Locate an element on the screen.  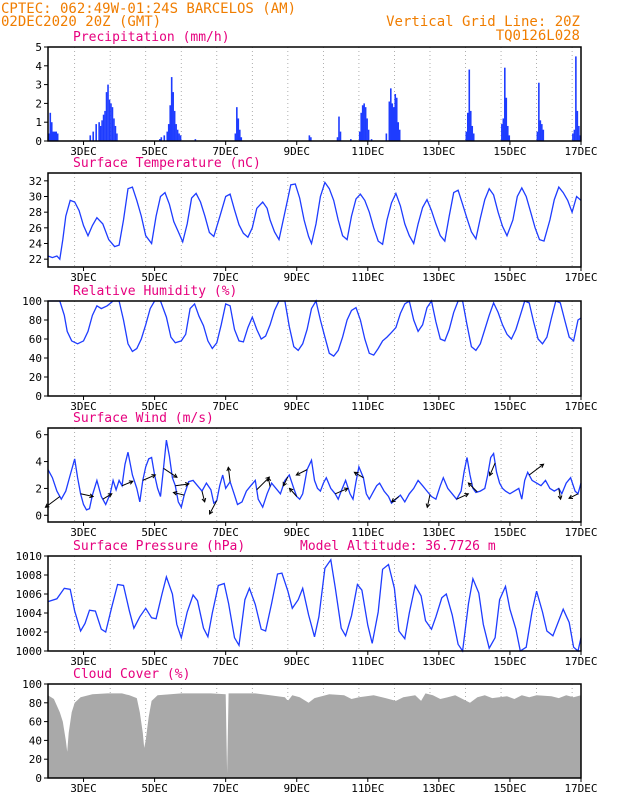
temp-xtick-label: 5DEC is located at coordinates (154, 277).